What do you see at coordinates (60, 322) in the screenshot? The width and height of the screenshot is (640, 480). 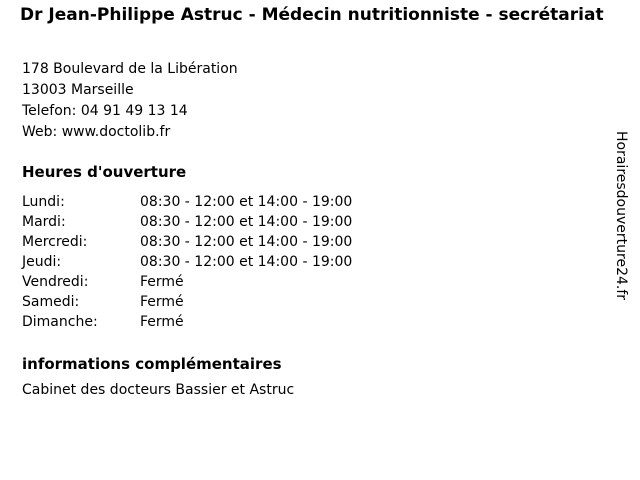 I see `day-label: Dimanche:` at bounding box center [60, 322].